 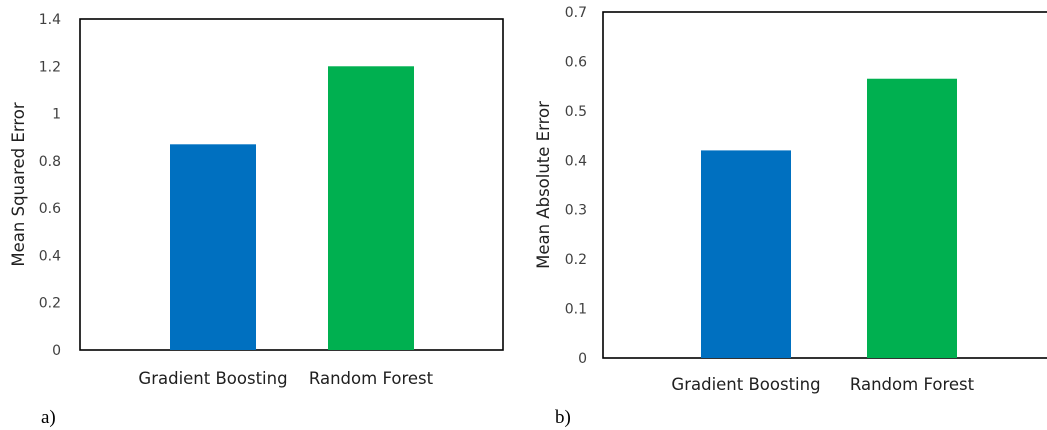 I want to click on y-tick-label-b-5: 0.5, so click(x=576, y=112).